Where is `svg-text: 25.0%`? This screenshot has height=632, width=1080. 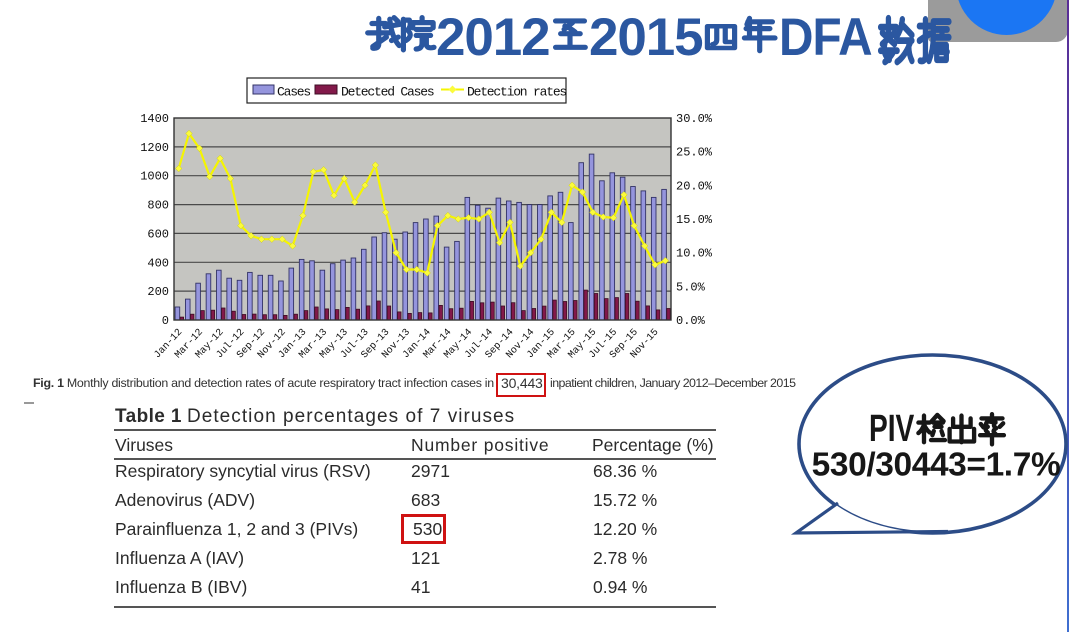 svg-text: 25.0% is located at coordinates (694, 153).